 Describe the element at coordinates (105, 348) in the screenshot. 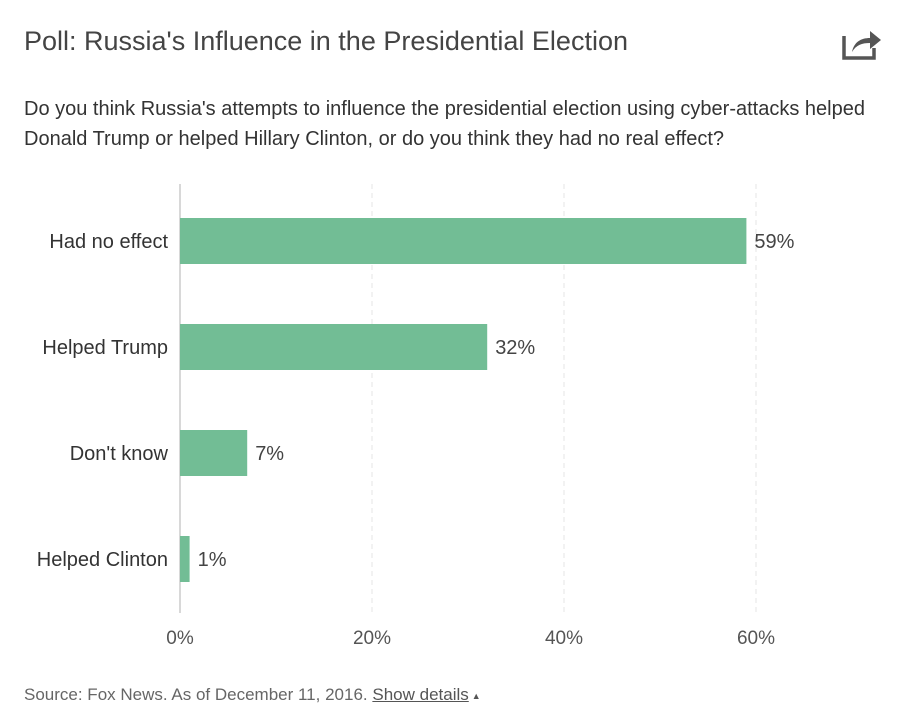

I see `category-label: Helped Trump` at that location.